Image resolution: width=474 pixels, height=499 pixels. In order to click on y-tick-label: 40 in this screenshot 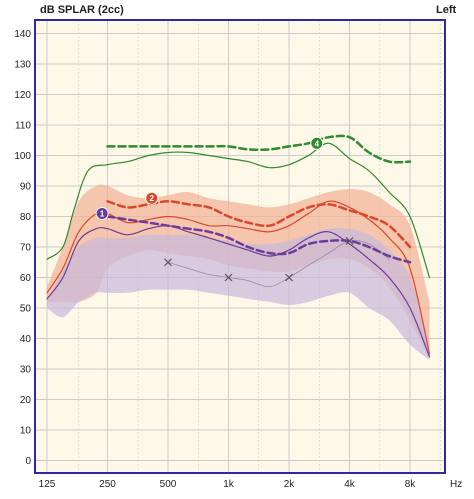, I will do `click(26, 339)`.